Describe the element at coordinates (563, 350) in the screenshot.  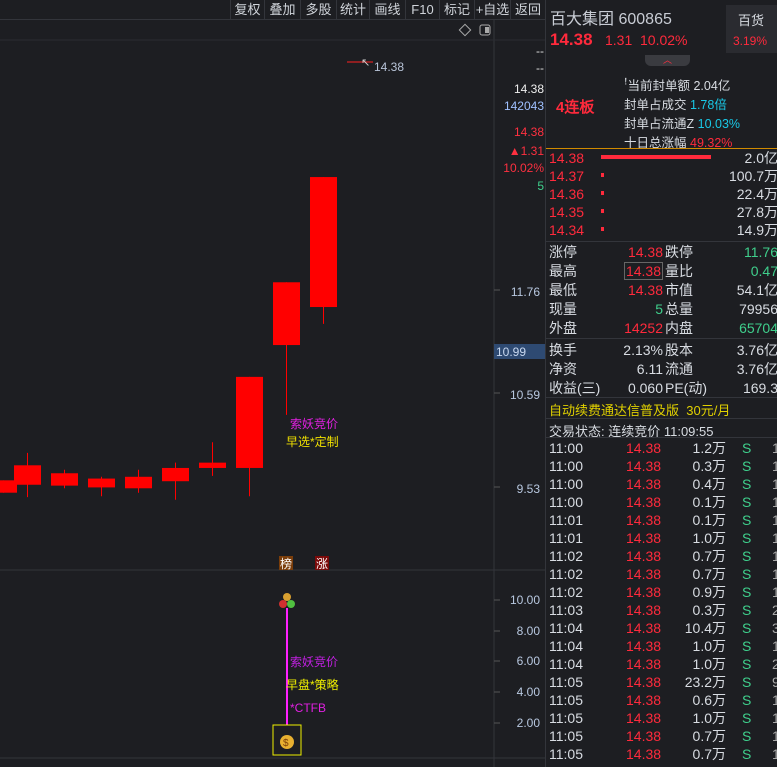
I see `stat-label: 换手` at that location.